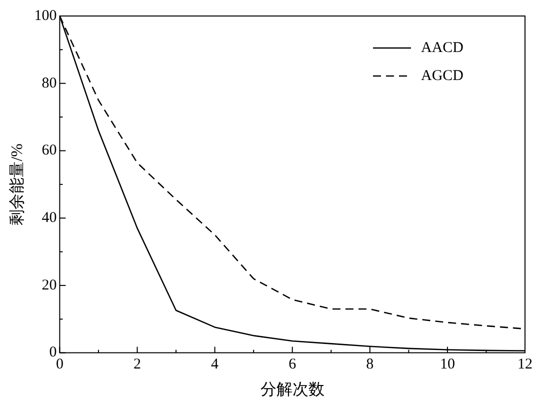 The width and height of the screenshot is (541, 408). I want to click on y-tick-label: 100, so click(45, 16).